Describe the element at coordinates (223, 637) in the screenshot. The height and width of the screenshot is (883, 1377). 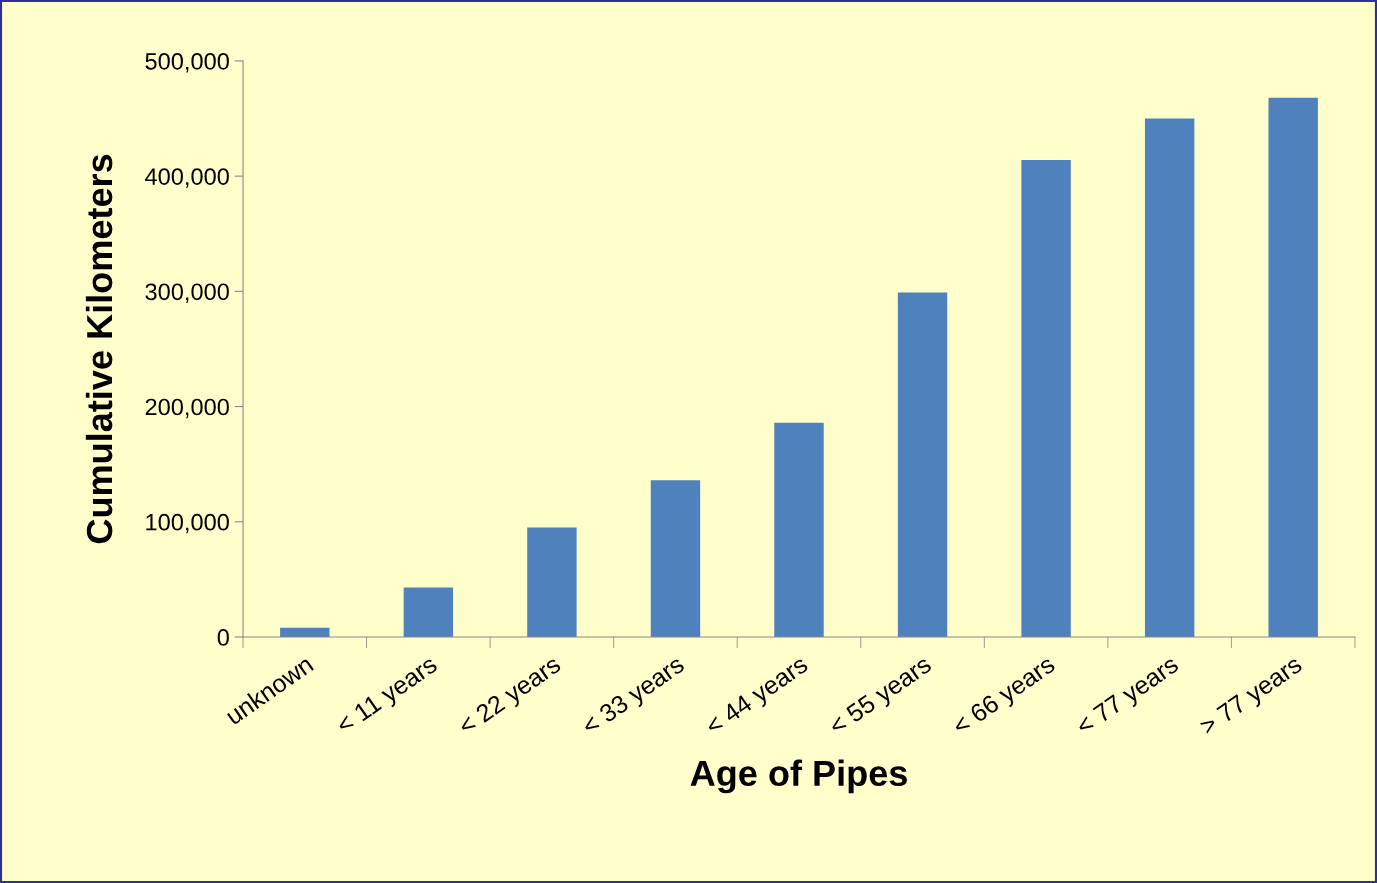
I see `y-tick-label: 0` at that location.